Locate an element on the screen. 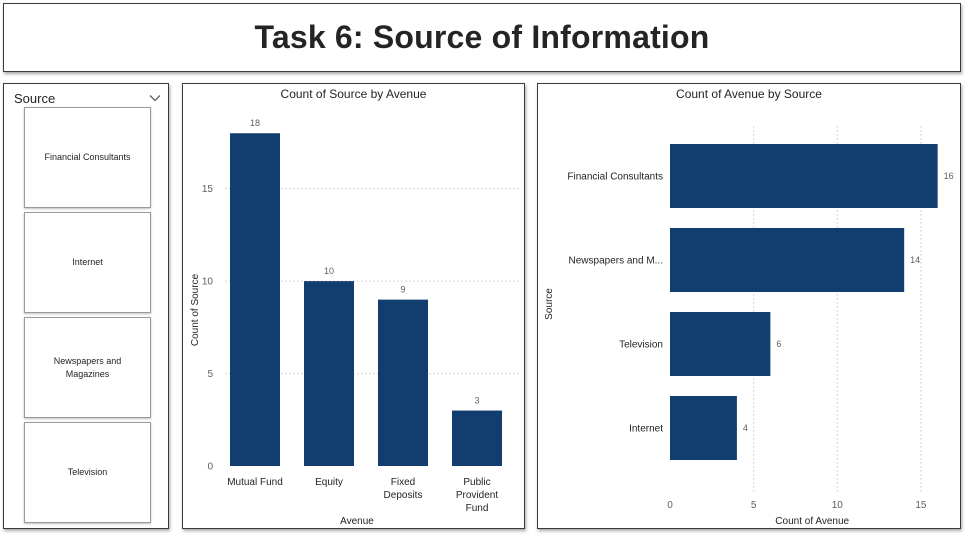  bar-television is located at coordinates (720, 344).